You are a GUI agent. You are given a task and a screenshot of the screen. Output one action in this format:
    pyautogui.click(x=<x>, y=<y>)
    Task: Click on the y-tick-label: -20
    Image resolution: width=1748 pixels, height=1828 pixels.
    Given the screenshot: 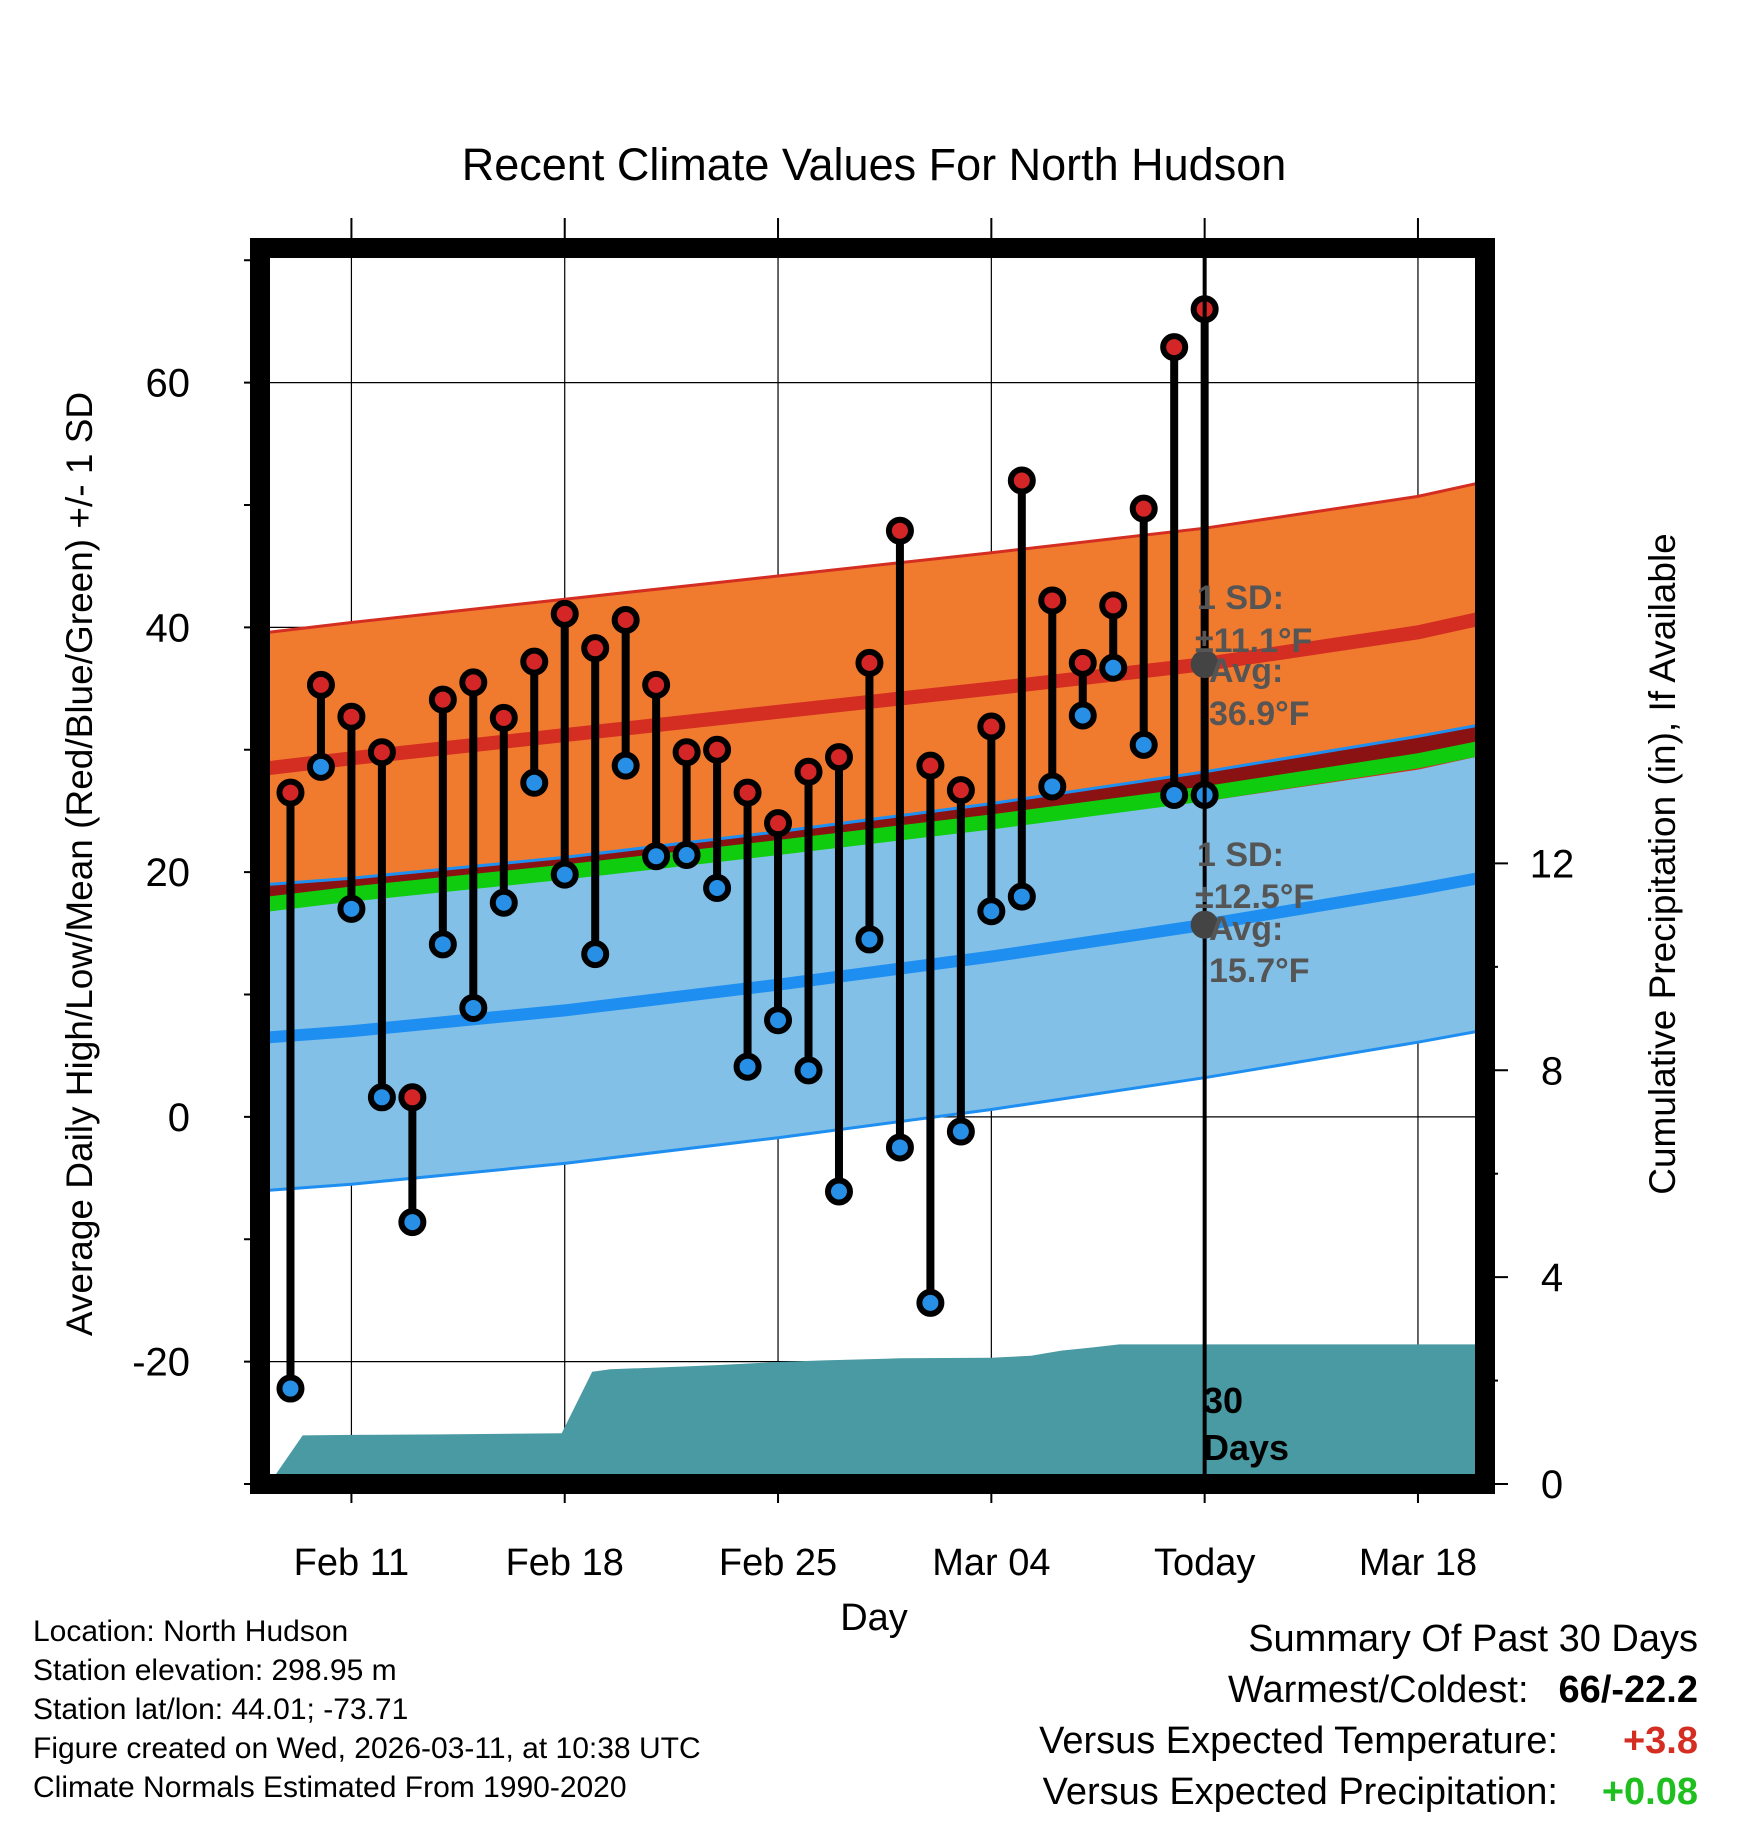 What is the action you would take?
    pyautogui.click(x=161, y=1363)
    